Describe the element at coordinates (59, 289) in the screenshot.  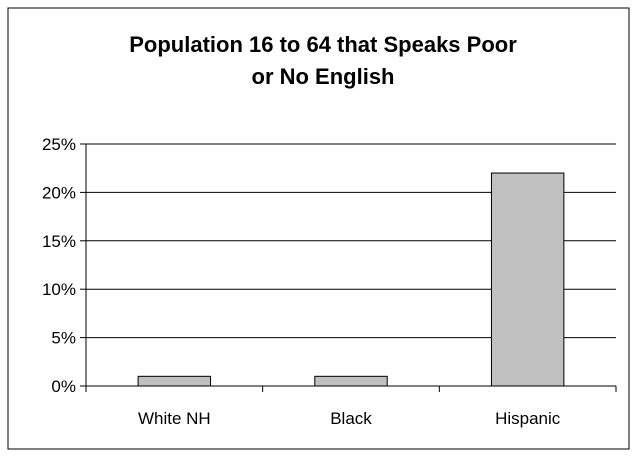
I see `y-tick-label: 10%` at that location.